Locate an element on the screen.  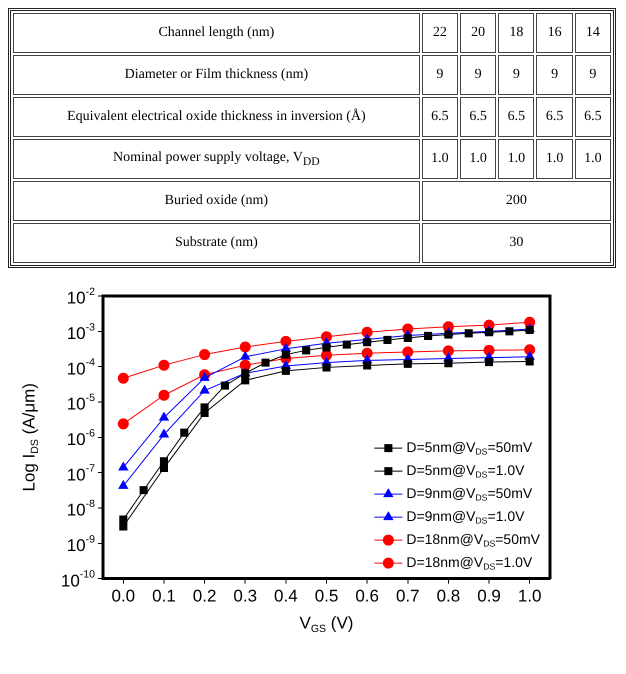
y-tick-label: Substrate (nm) is located at coordinates (216, 243).